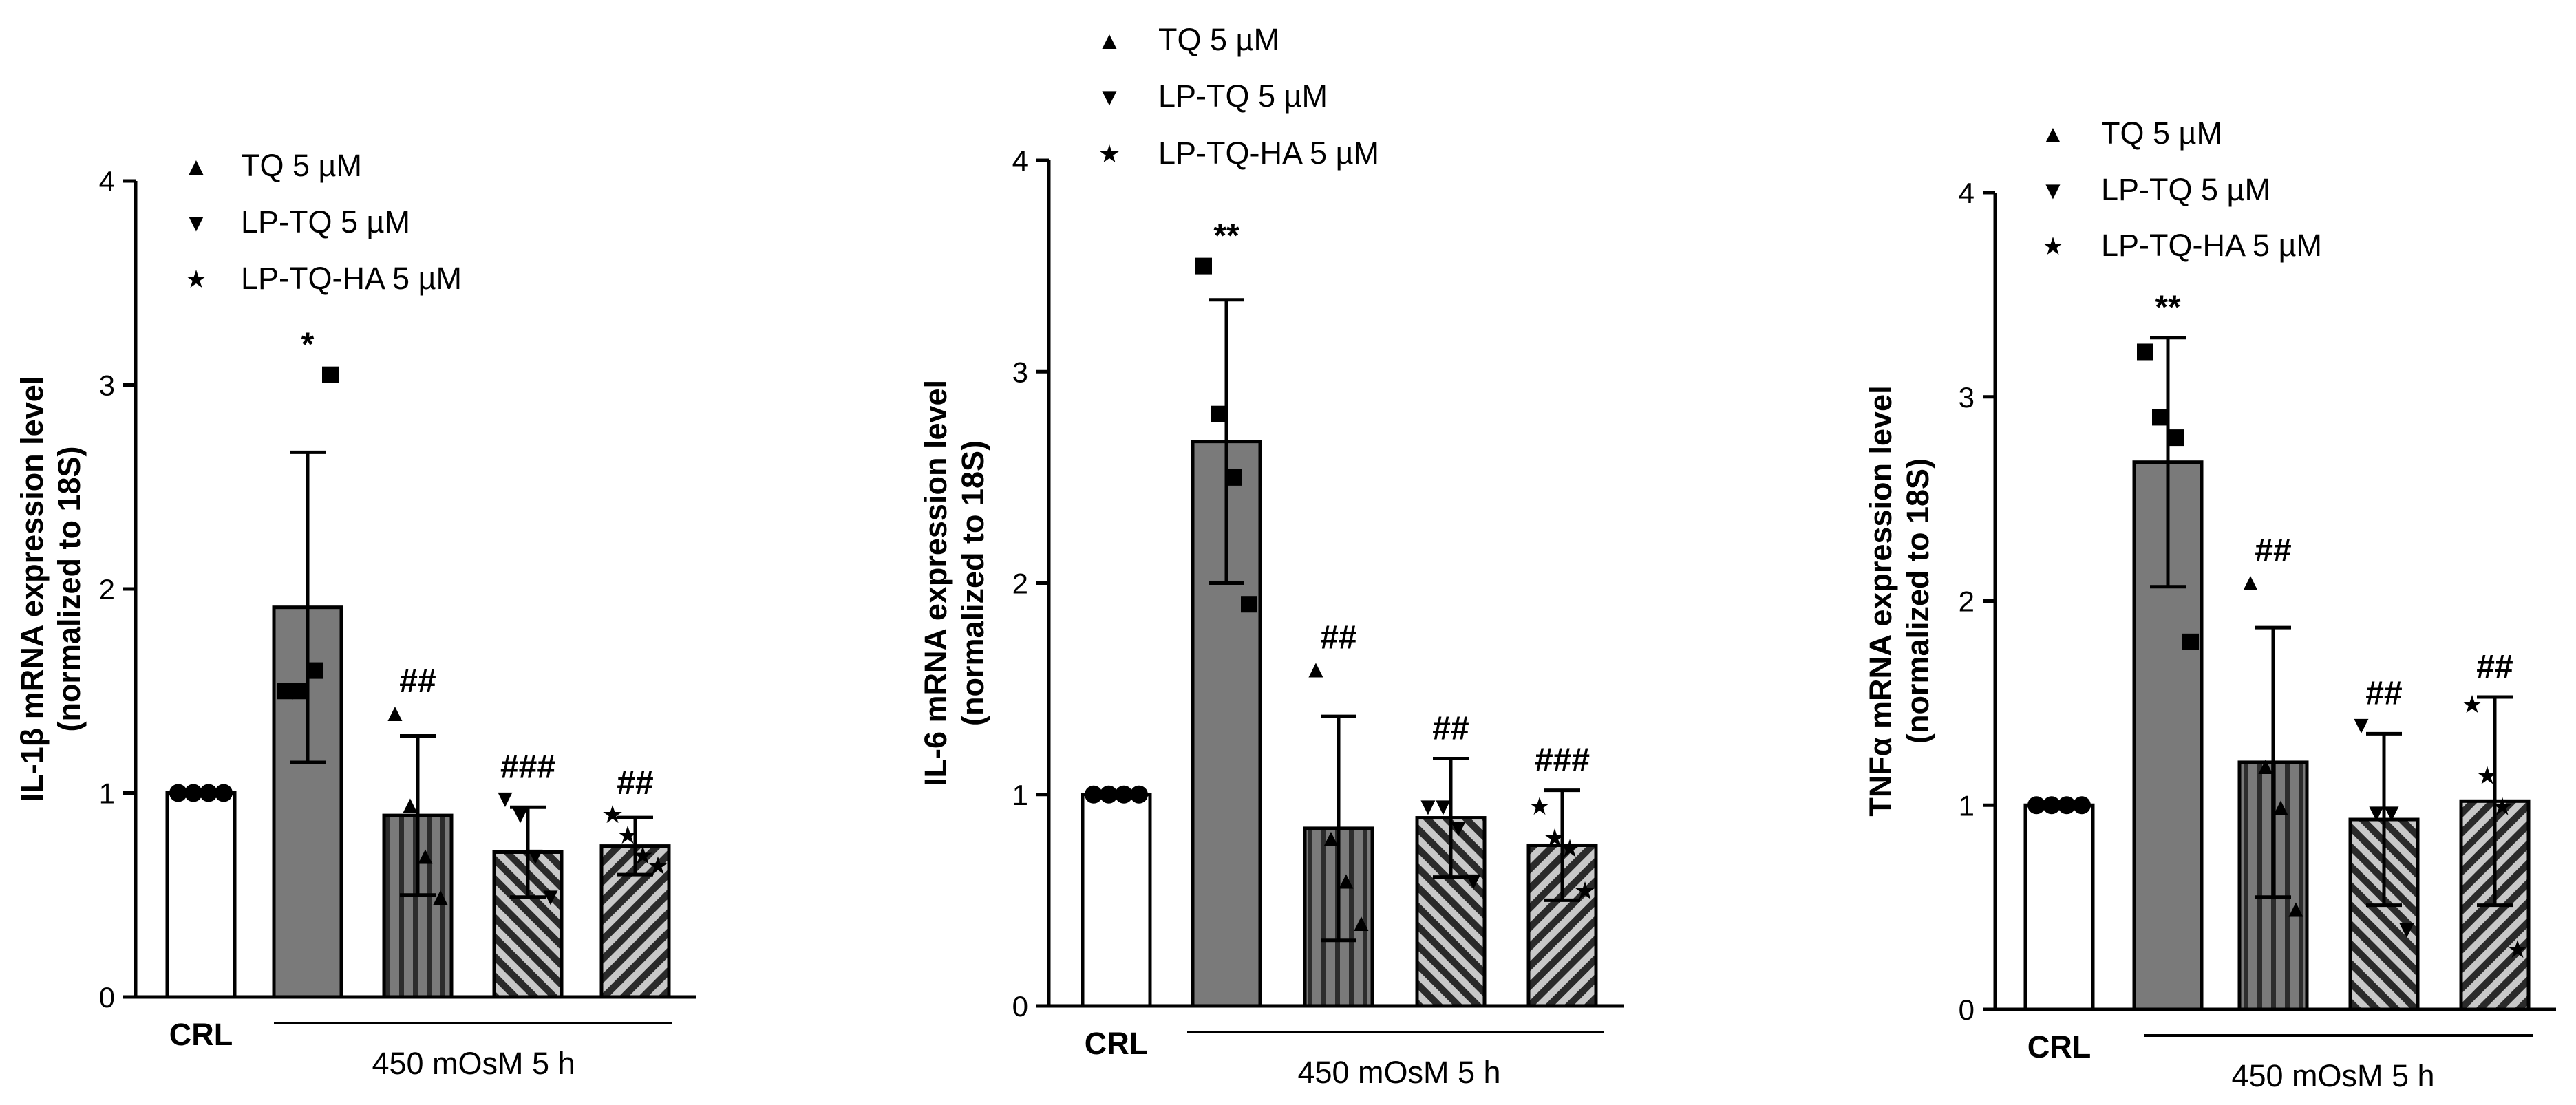  I want to click on significance-label: ###, so click(527, 767).